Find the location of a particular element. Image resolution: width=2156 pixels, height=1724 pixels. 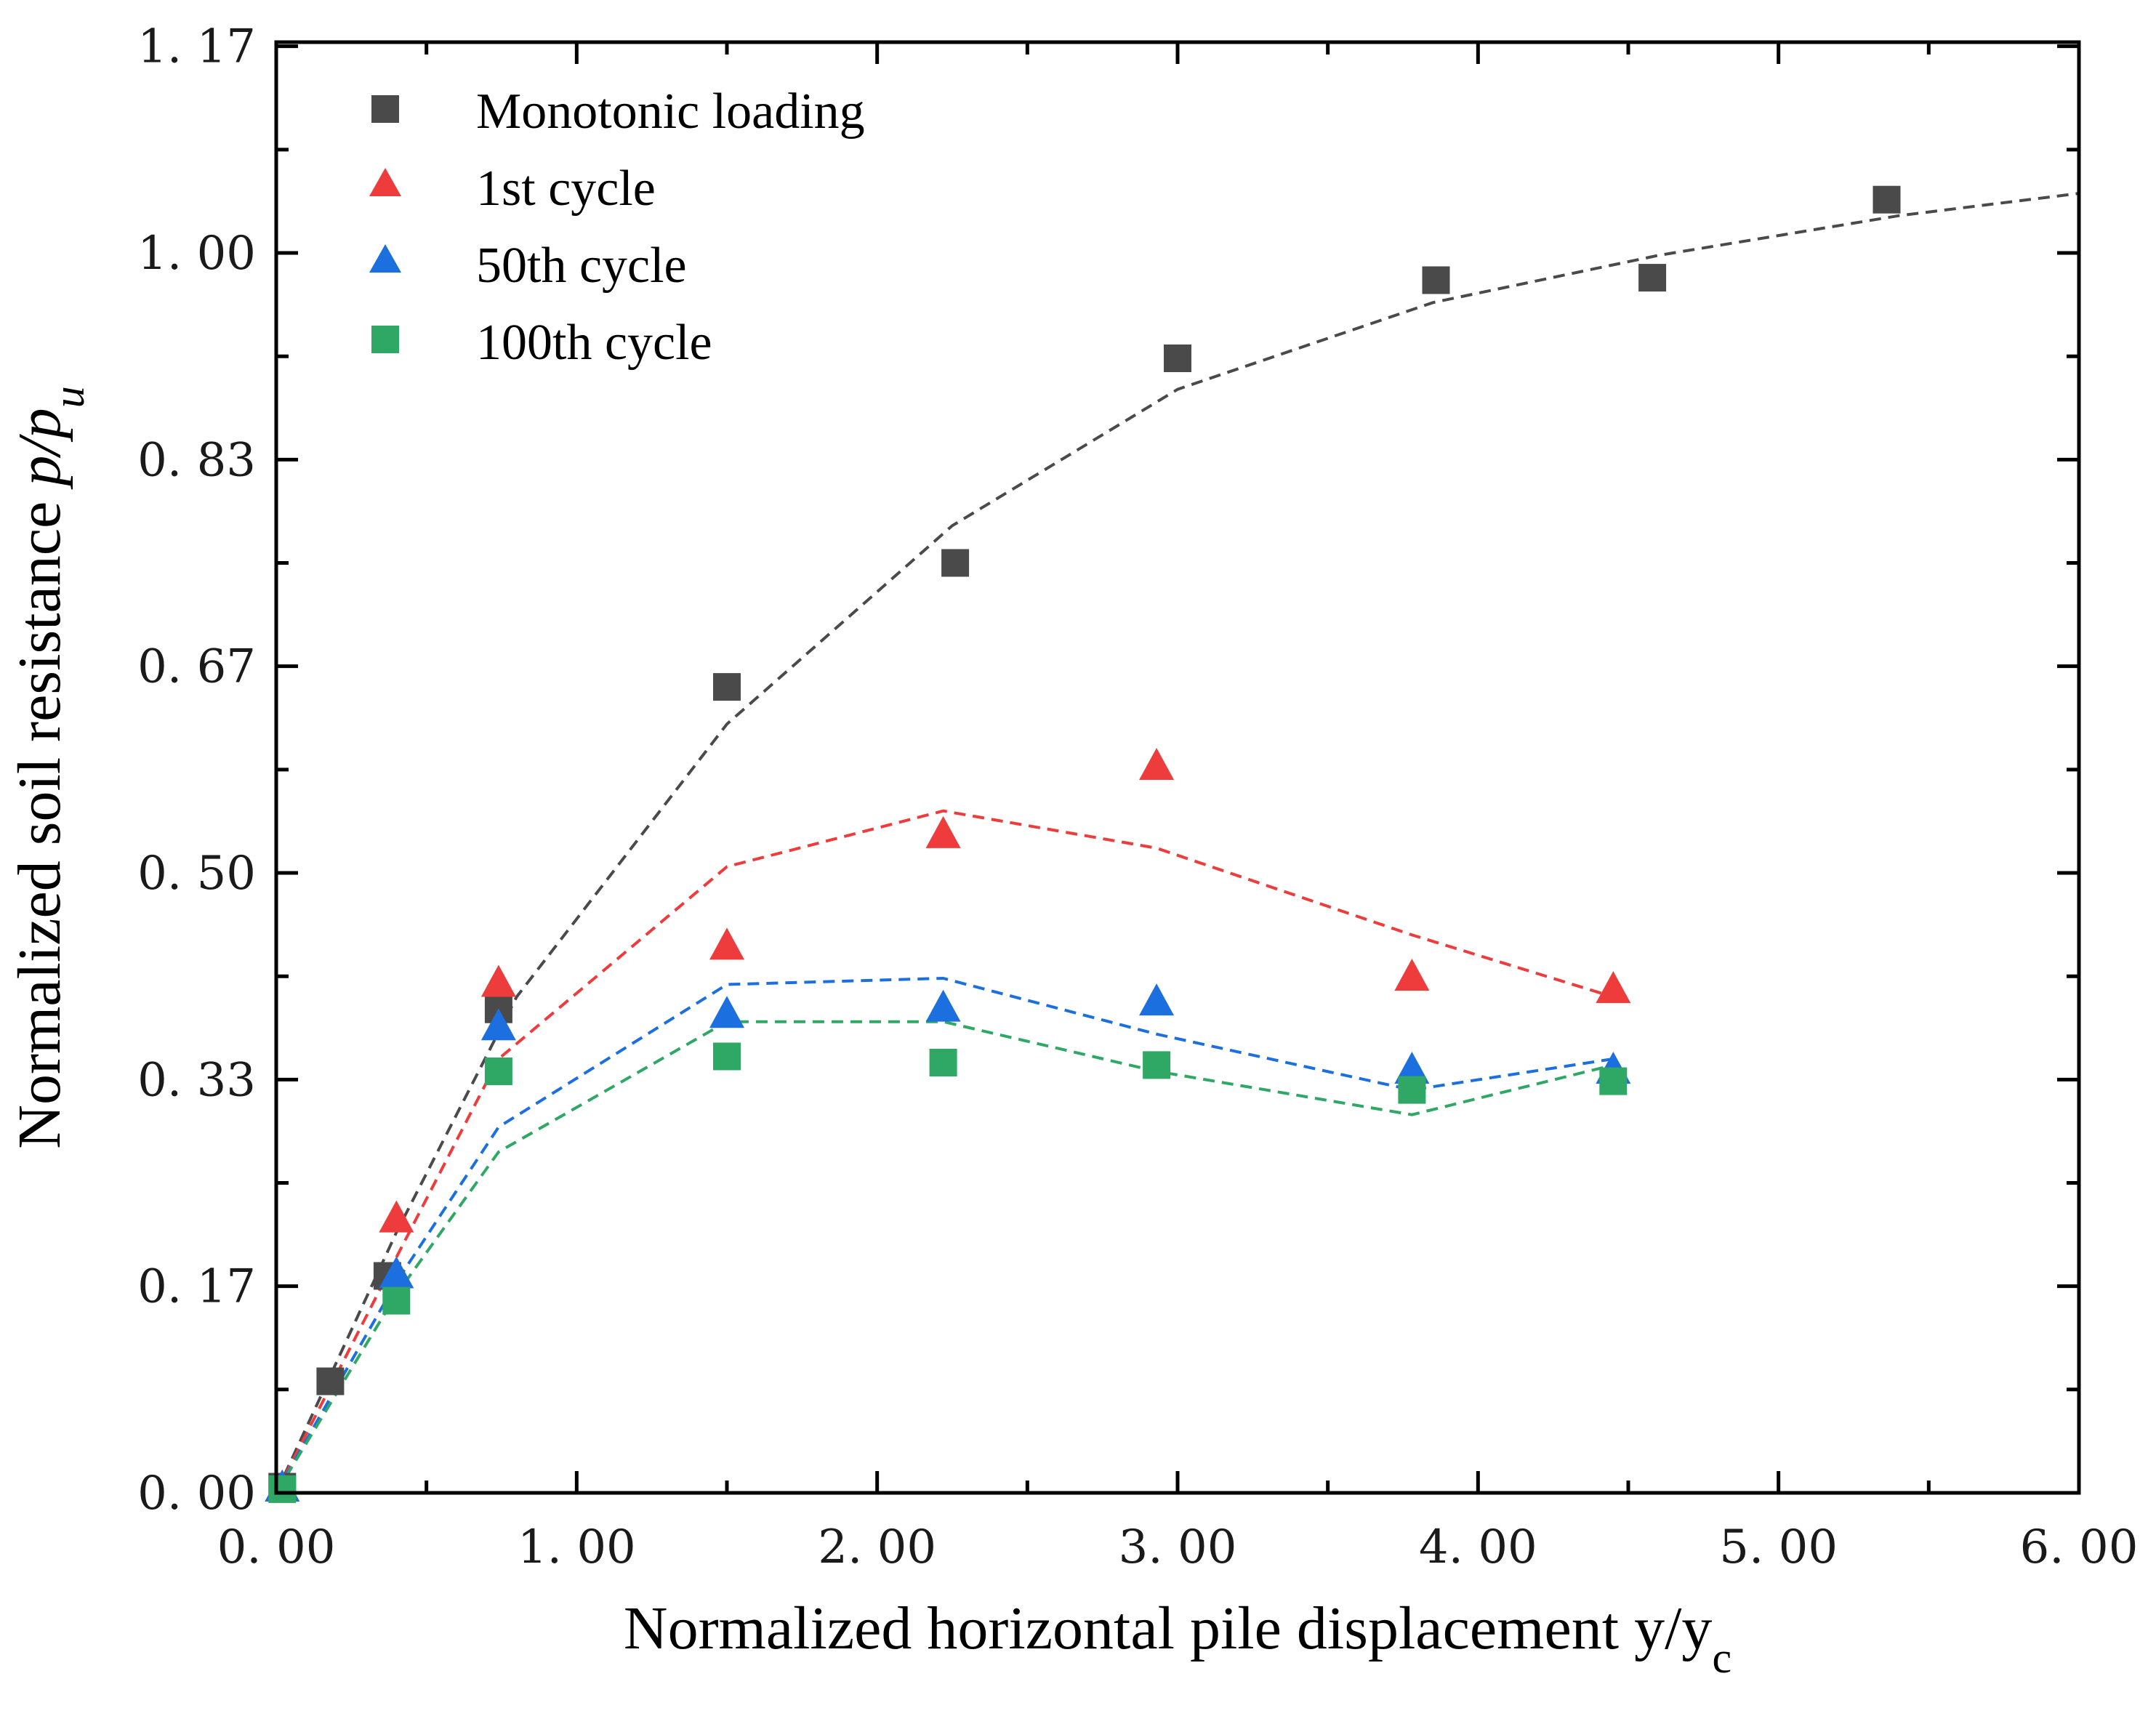

y-tick-label: 0. 00 is located at coordinates (196, 1493).